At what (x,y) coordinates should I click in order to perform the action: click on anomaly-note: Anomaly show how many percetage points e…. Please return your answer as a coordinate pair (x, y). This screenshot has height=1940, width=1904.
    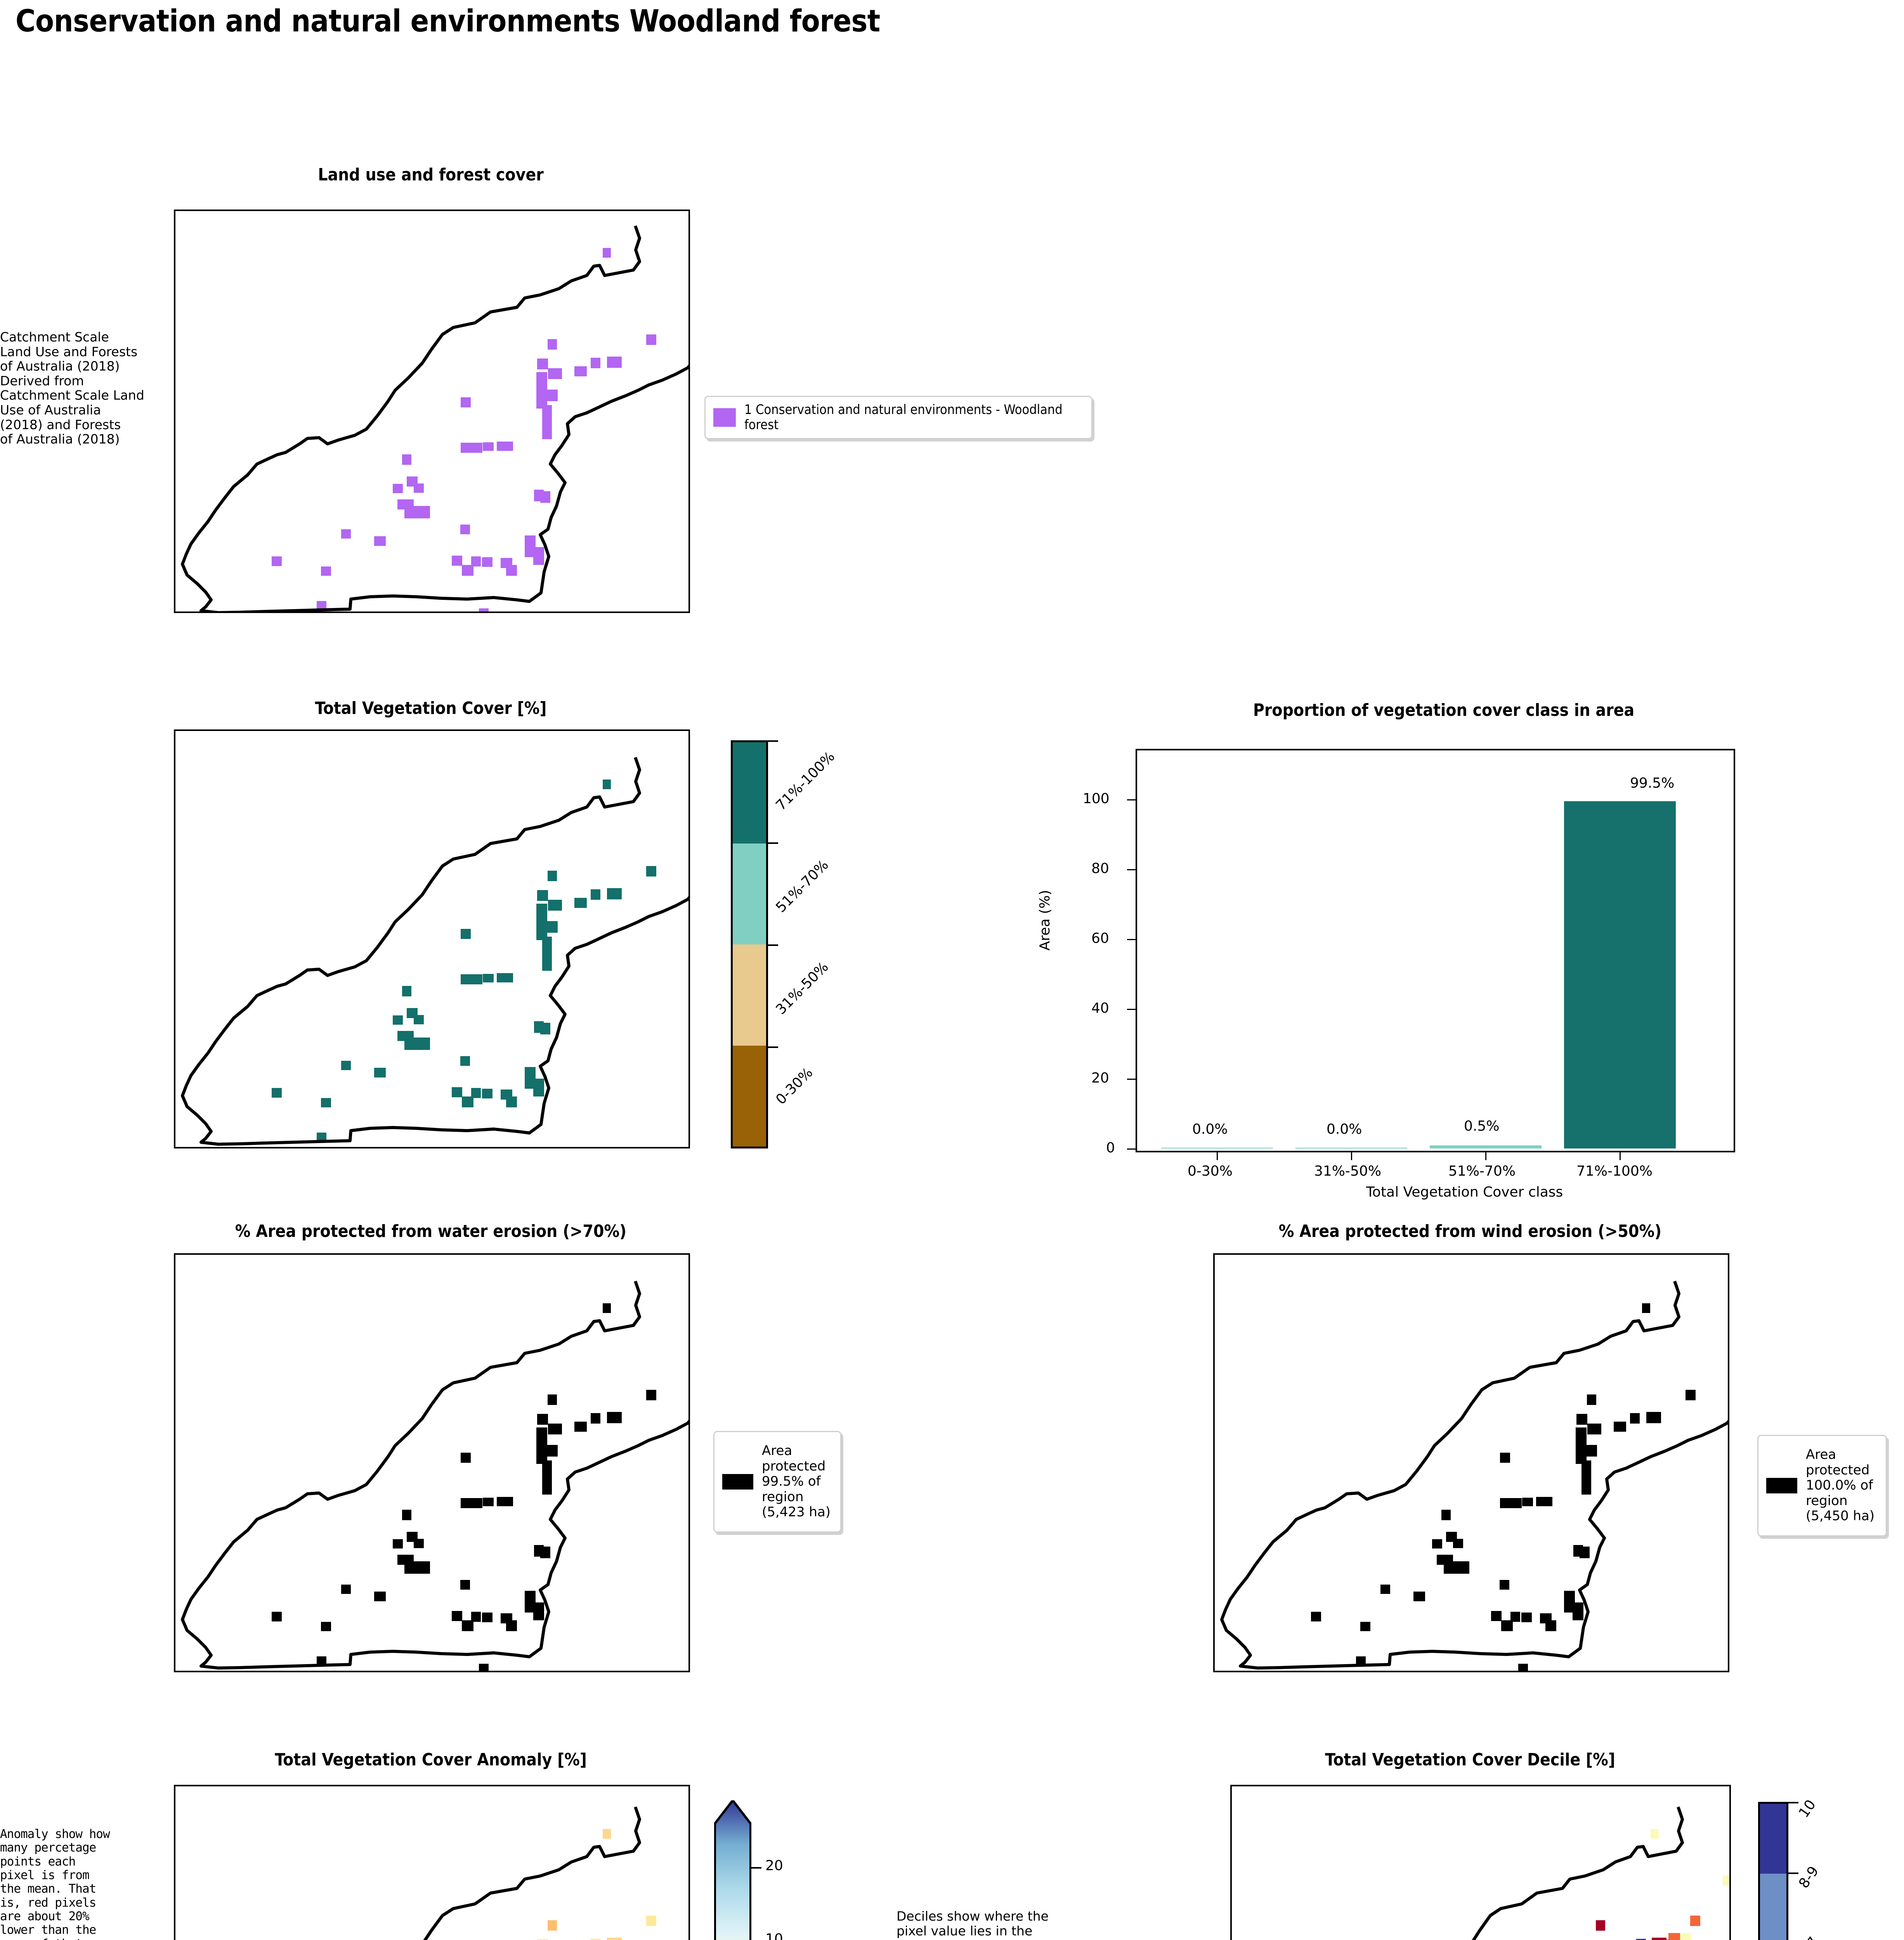
    Looking at the image, I should click on (55, 1884).